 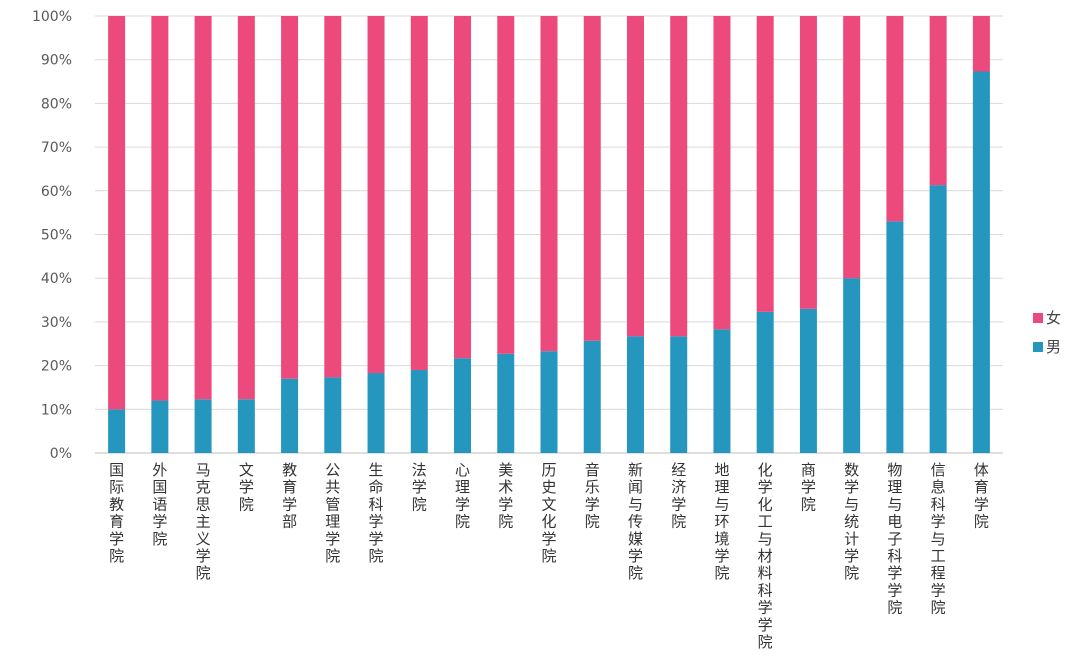 What do you see at coordinates (1053, 318) in the screenshot?
I see `legend-label: 女` at bounding box center [1053, 318].